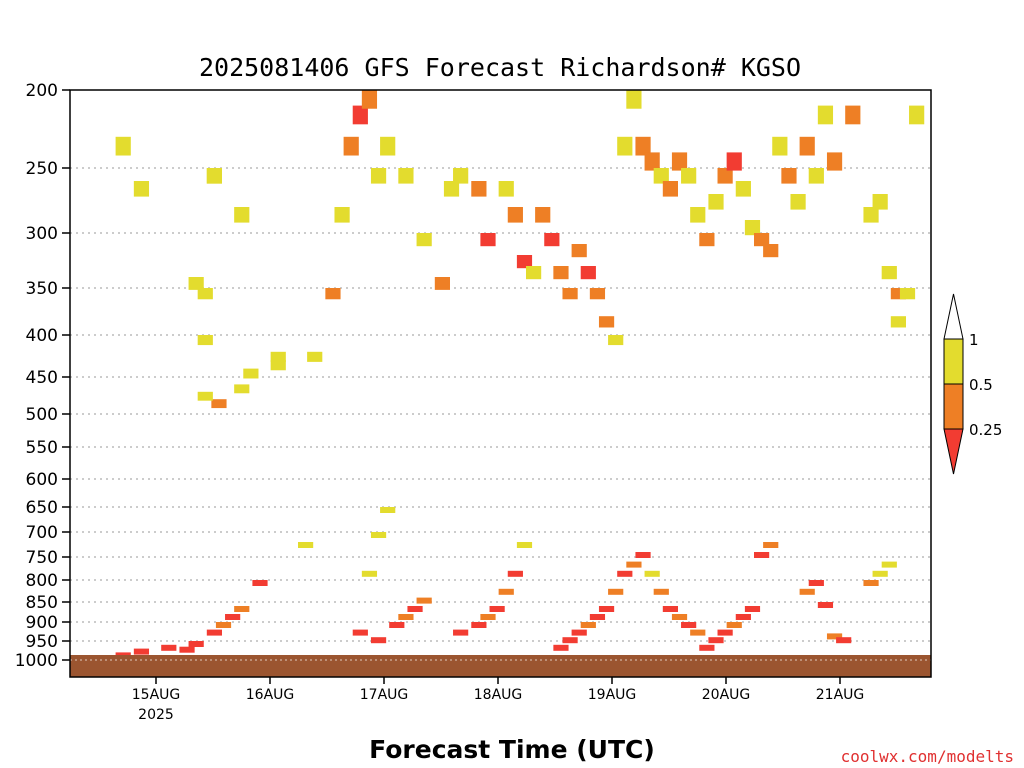 The image size is (1024, 768). Describe the element at coordinates (42, 623) in the screenshot. I see `y-tick-label: 900` at that location.